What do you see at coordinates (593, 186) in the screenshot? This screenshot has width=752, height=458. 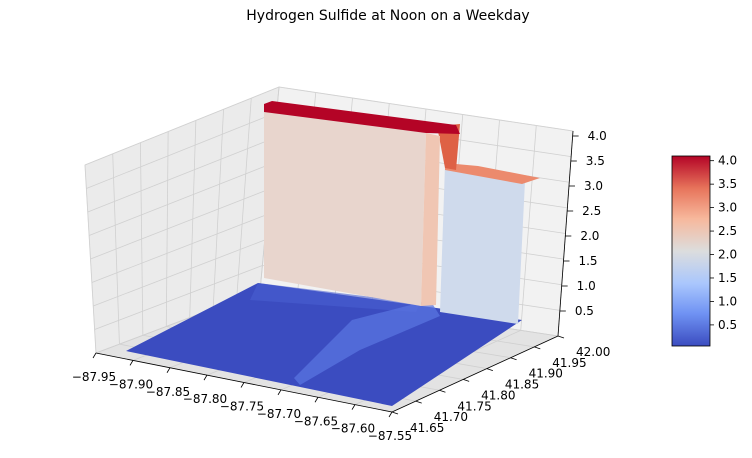 I see `z-tick-label: 3.0` at bounding box center [593, 186].